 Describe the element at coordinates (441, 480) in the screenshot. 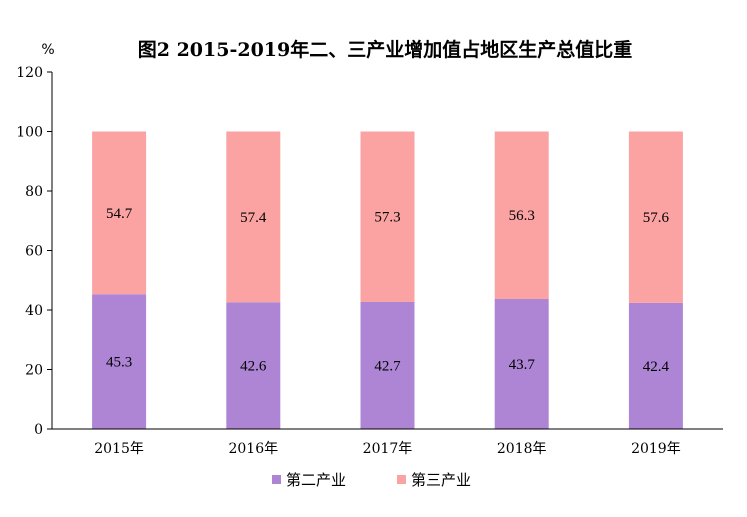

I see `legend-label: 第三产业` at that location.